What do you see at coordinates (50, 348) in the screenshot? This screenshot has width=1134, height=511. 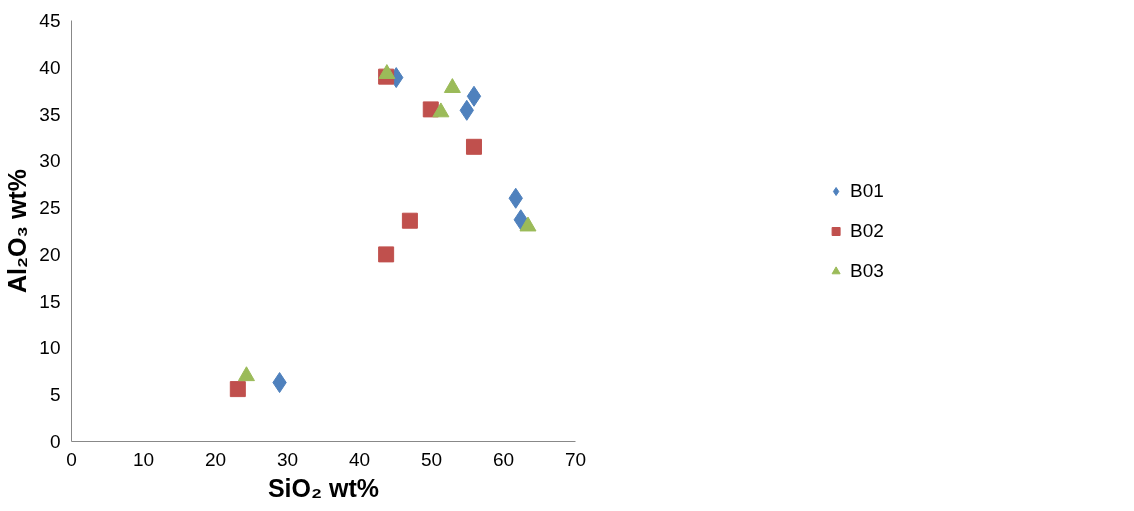 I see `y-tick-label: 10` at bounding box center [50, 348].